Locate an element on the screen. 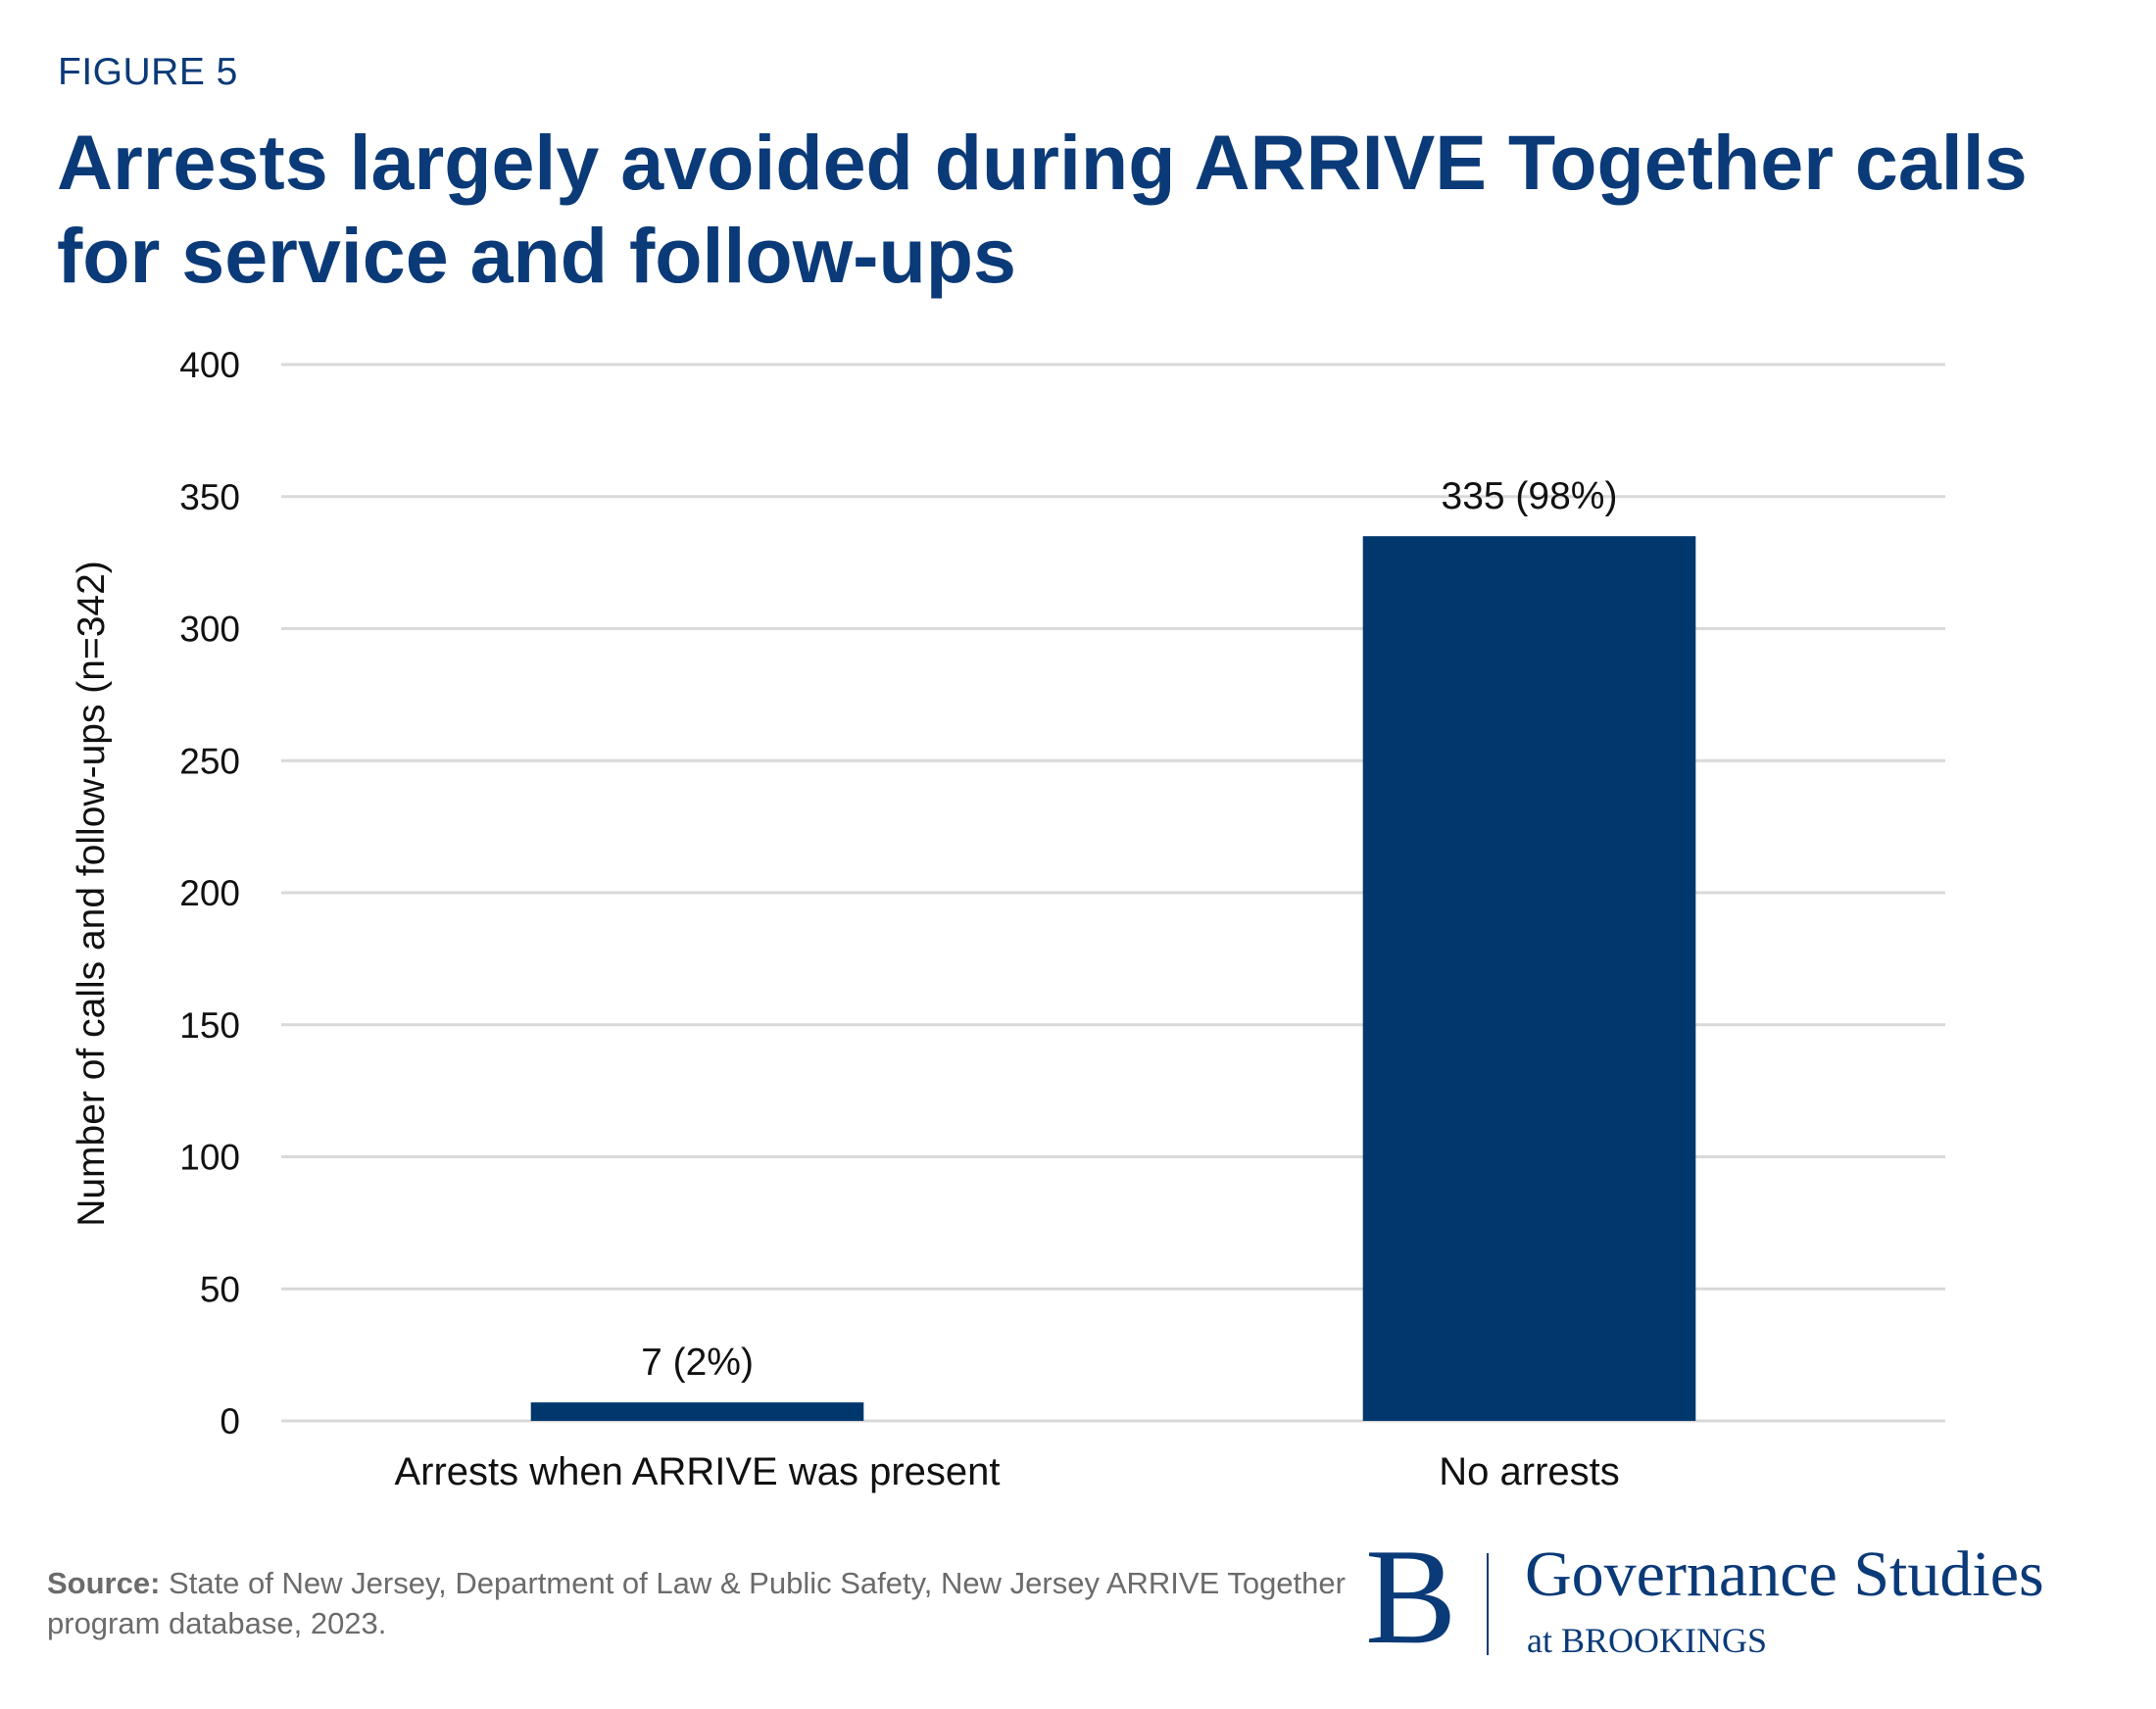 This screenshot has width=2156, height=1709. brookings-logo-mark: B is located at coordinates (1411, 1597).